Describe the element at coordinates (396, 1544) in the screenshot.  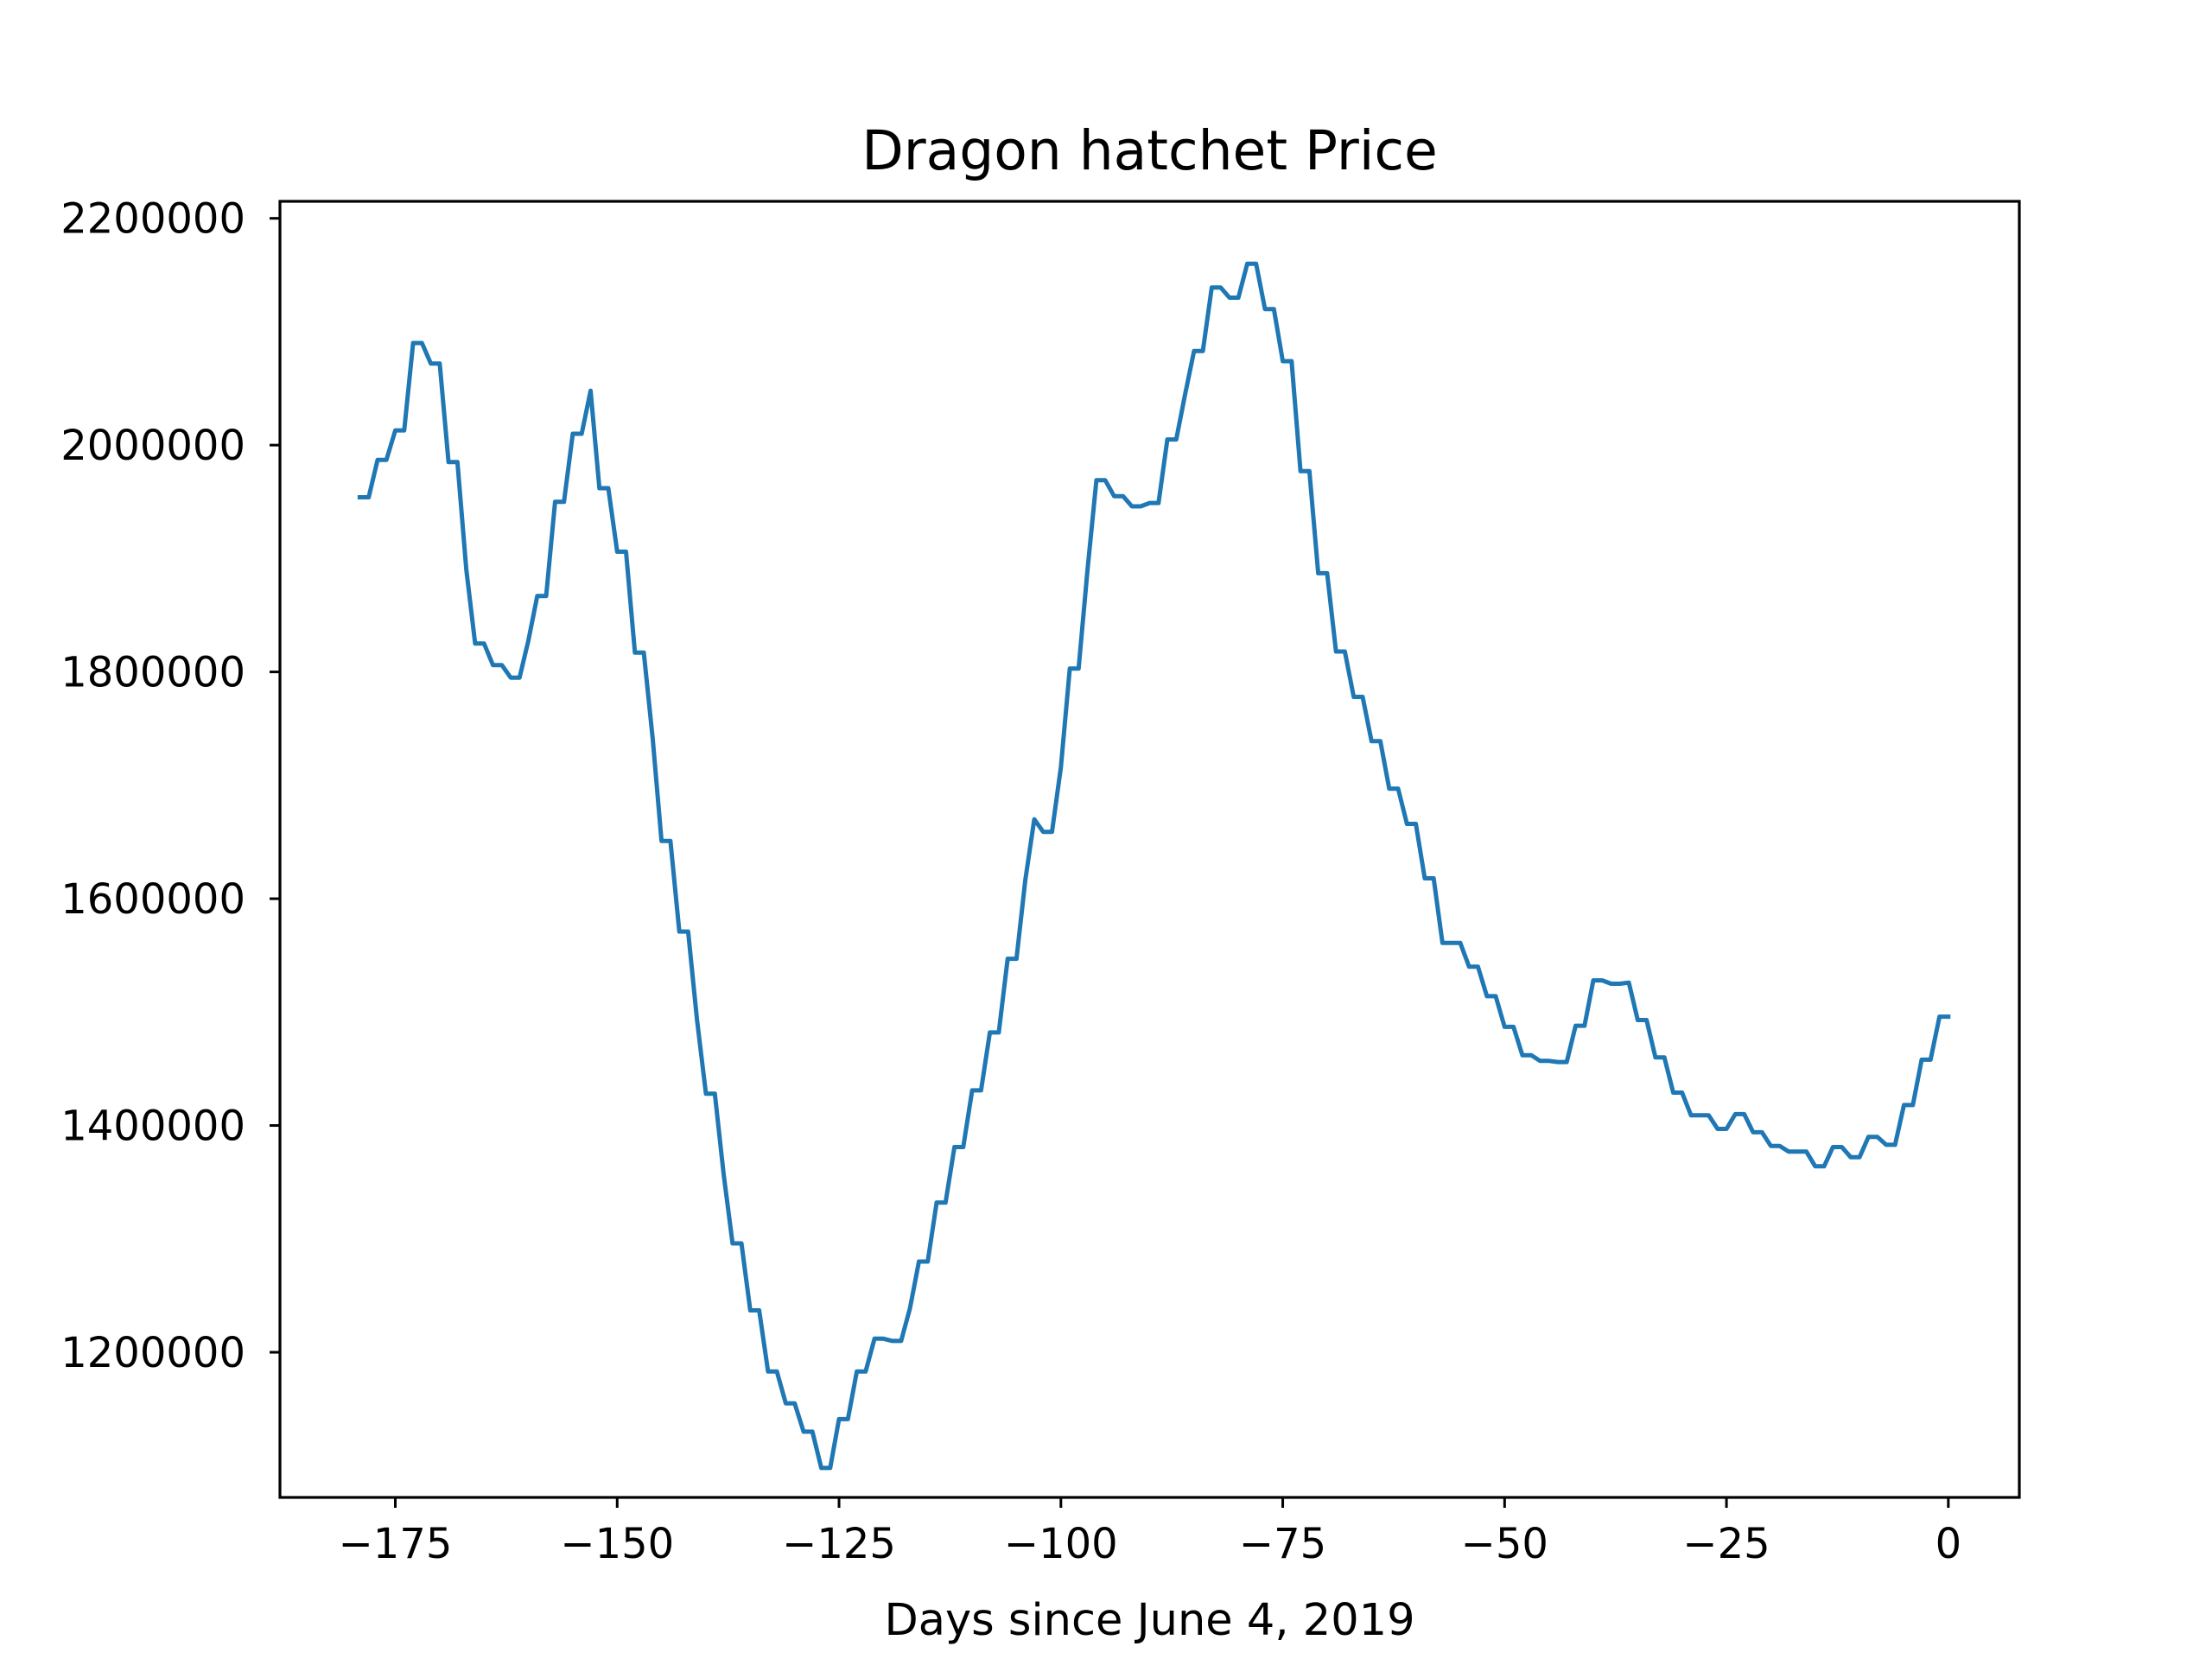
I see `x-tick-label: −175` at that location.